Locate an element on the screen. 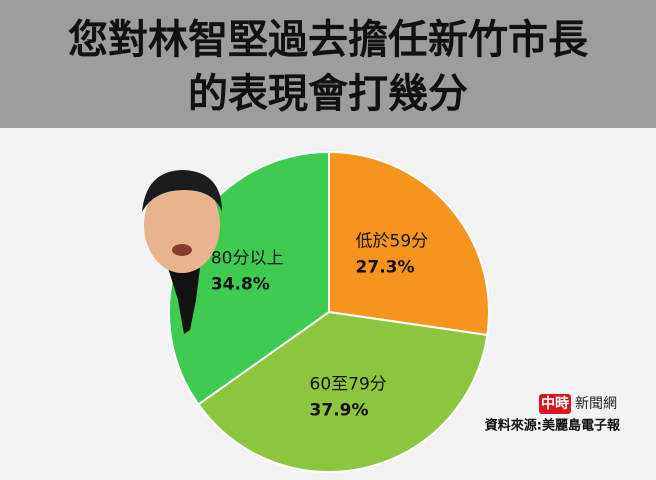 This screenshot has height=480, width=656. slice-label: 低於59分 is located at coordinates (392, 241).